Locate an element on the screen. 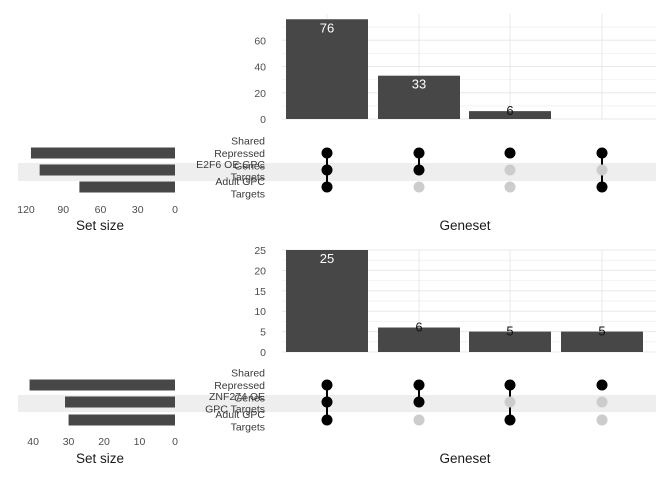 This screenshot has width=672, height=480. intersection-bar-label: 76 is located at coordinates (327, 27).